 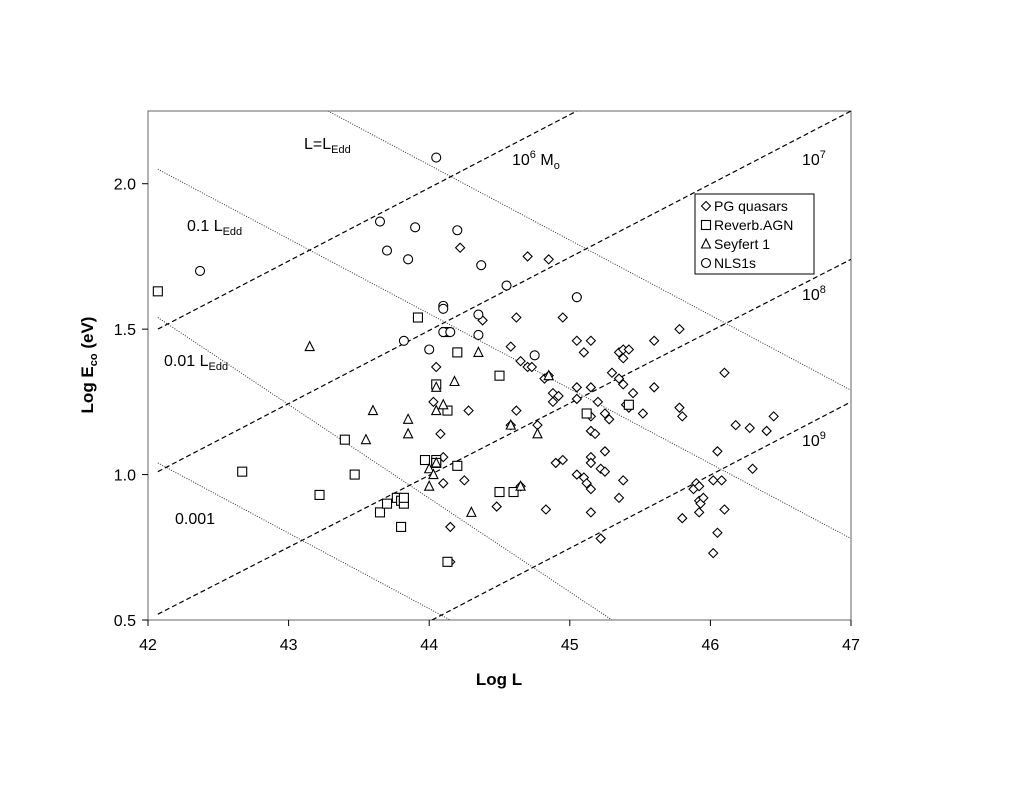 What do you see at coordinates (823, 290) in the screenshot?
I see `annotation-mass-1e8-sup: 8` at bounding box center [823, 290].